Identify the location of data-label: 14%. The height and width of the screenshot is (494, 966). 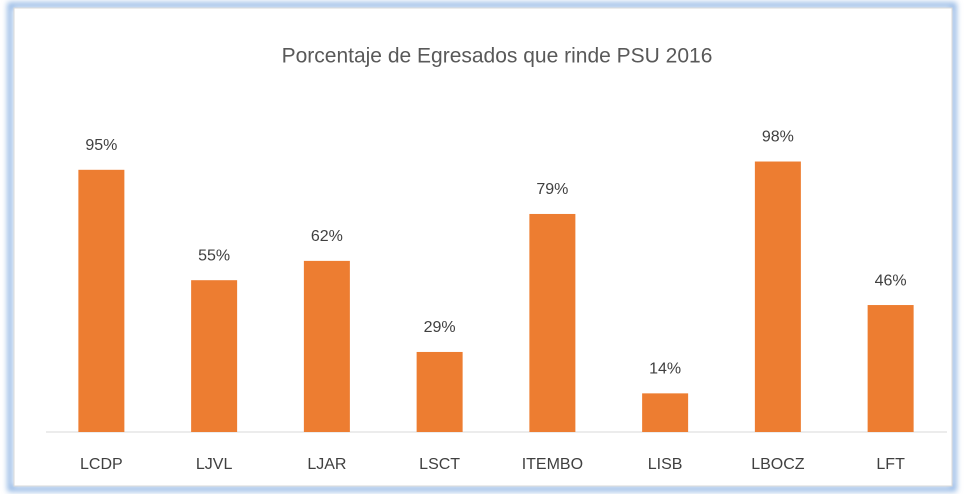
(665, 369).